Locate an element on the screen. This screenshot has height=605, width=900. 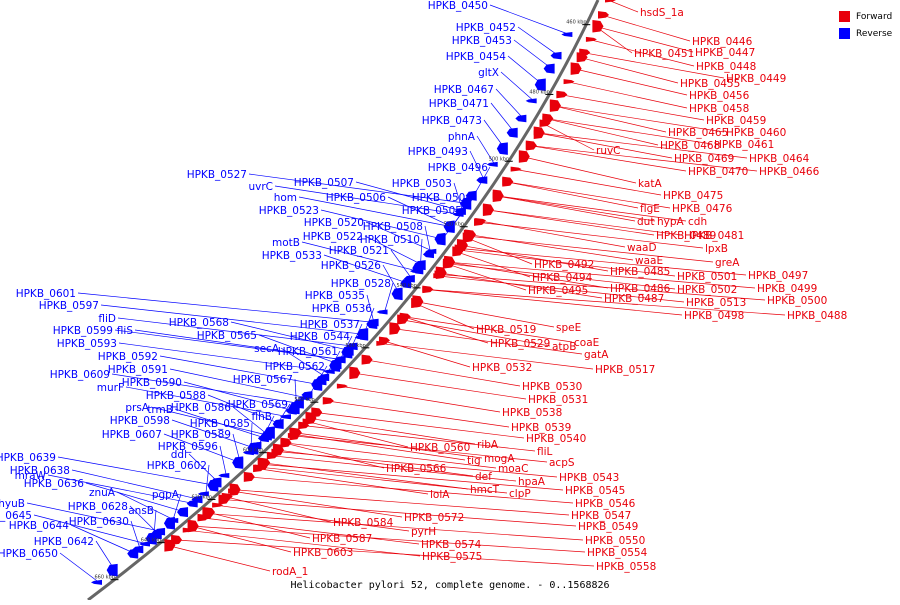
gene-label: HPKB_0537 is located at coordinates (330, 325).